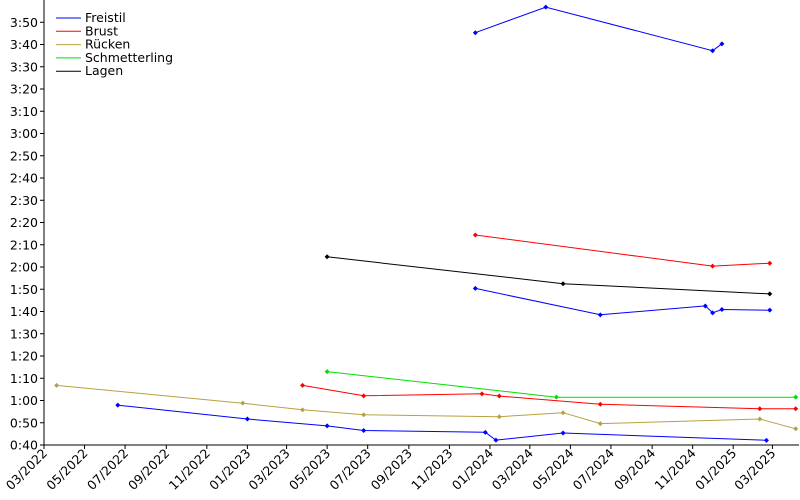 The height and width of the screenshot is (500, 800). What do you see at coordinates (715, 469) in the screenshot?
I see `x-tick-label: 01/2025` at bounding box center [715, 469].